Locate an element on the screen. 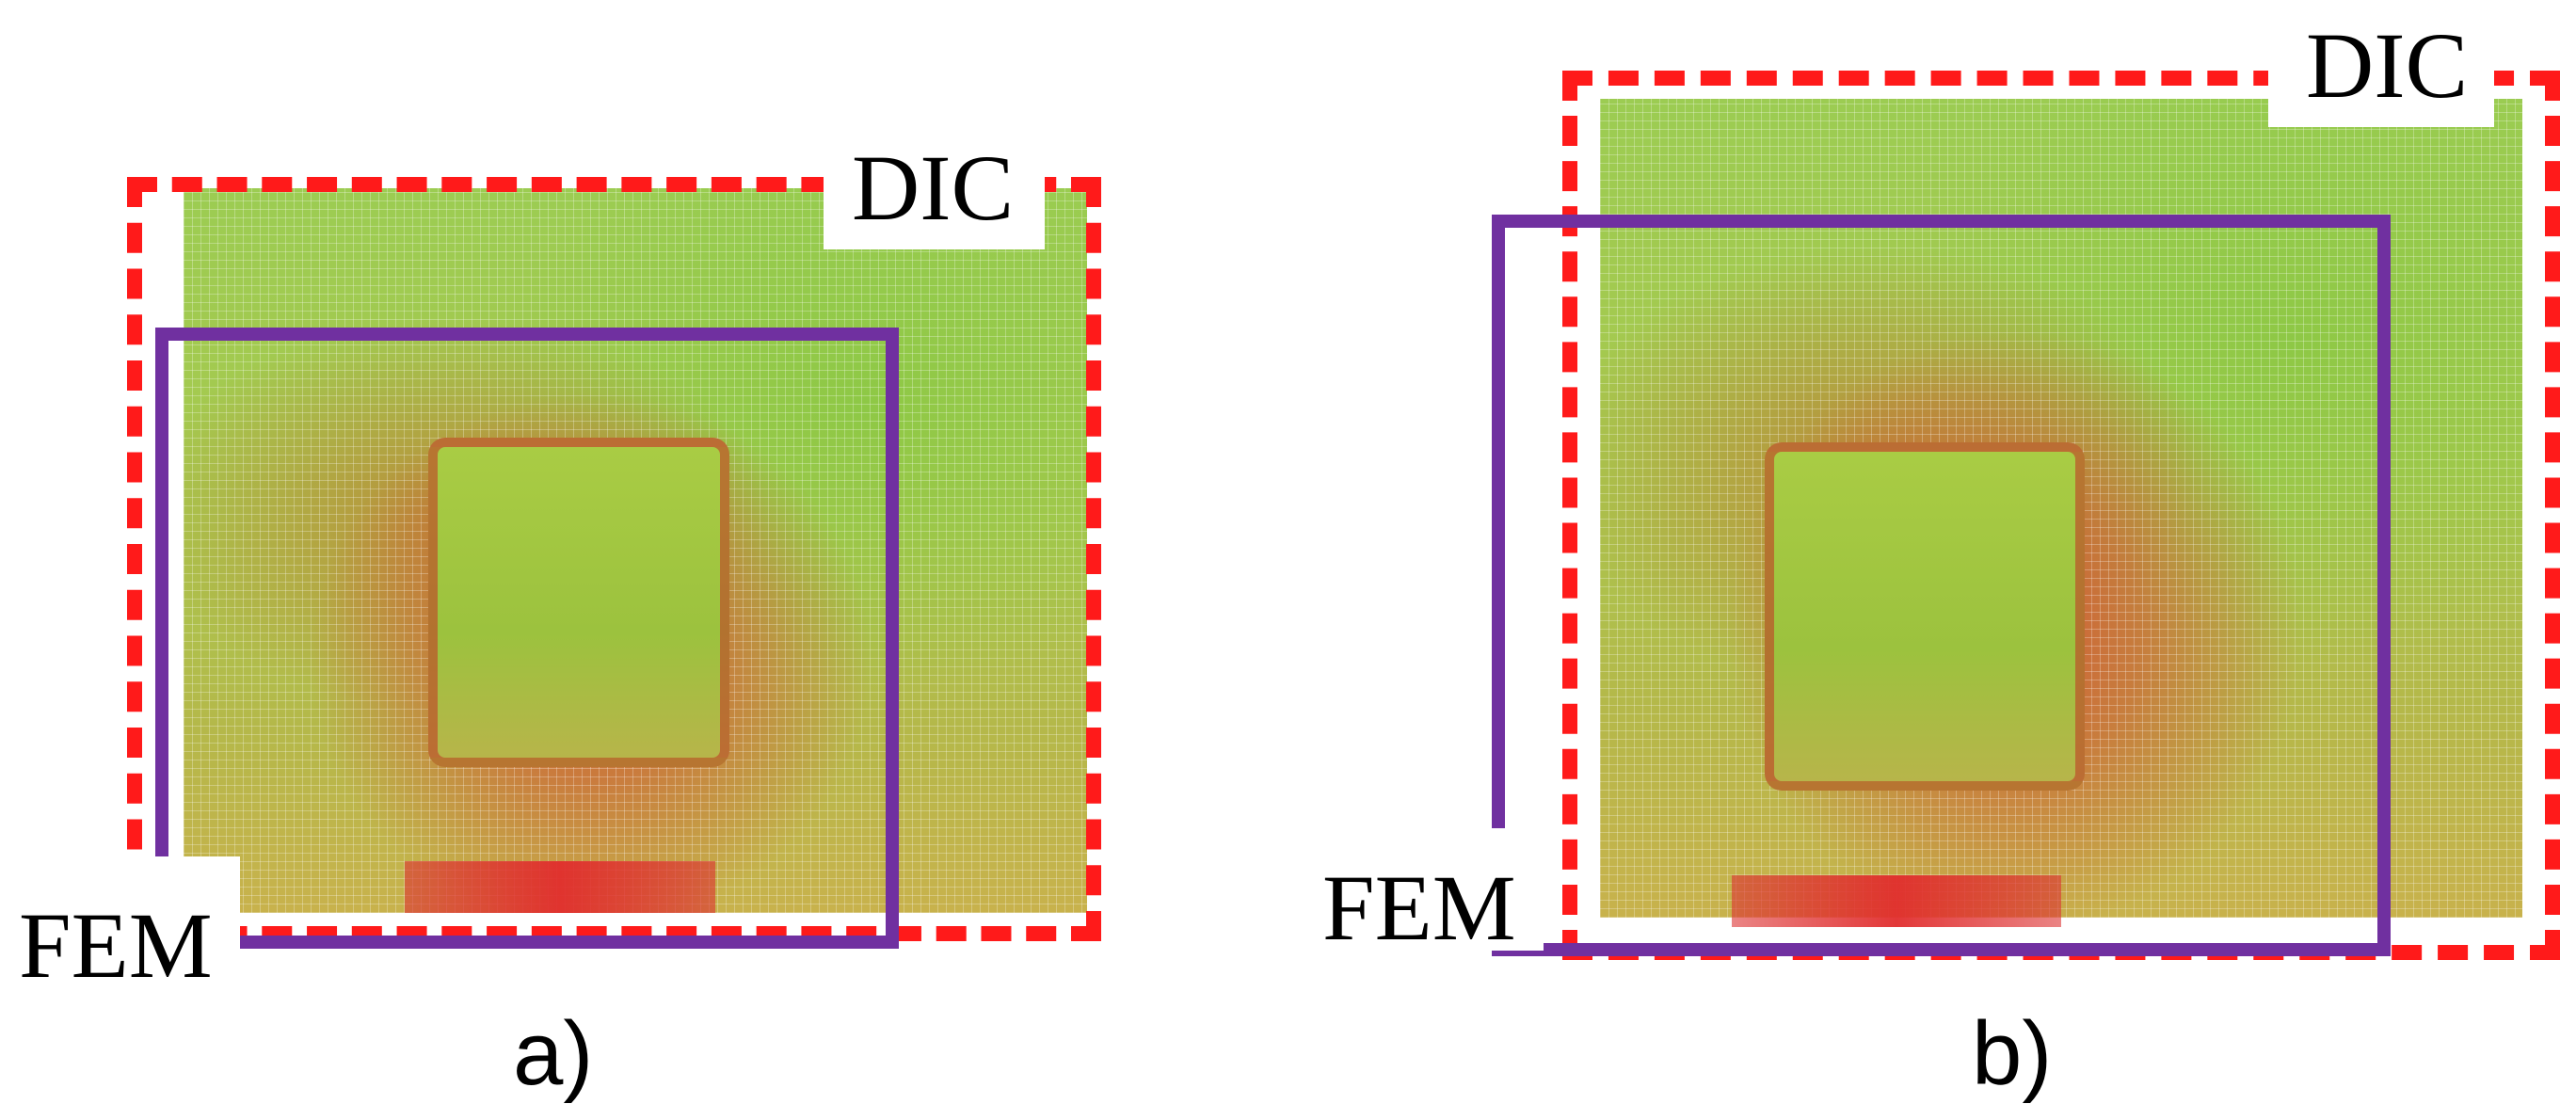 The height and width of the screenshot is (1104, 2576). dic-label-bg-a is located at coordinates (934, 190).